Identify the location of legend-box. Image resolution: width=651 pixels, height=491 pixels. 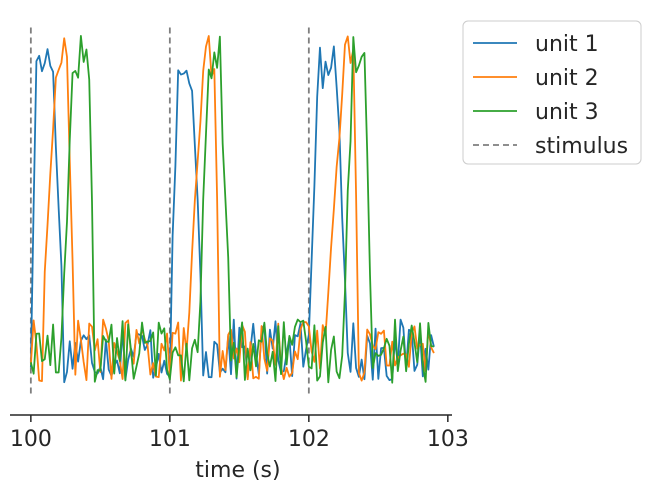
(552, 92).